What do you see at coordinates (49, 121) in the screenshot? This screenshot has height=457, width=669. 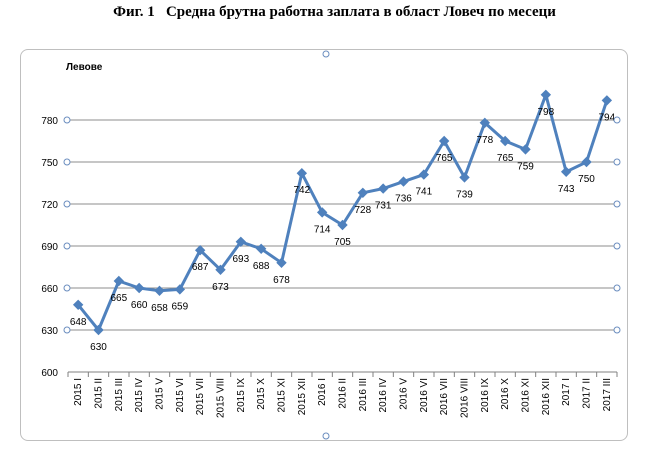 I see `y-tick-label: 780` at bounding box center [49, 121].